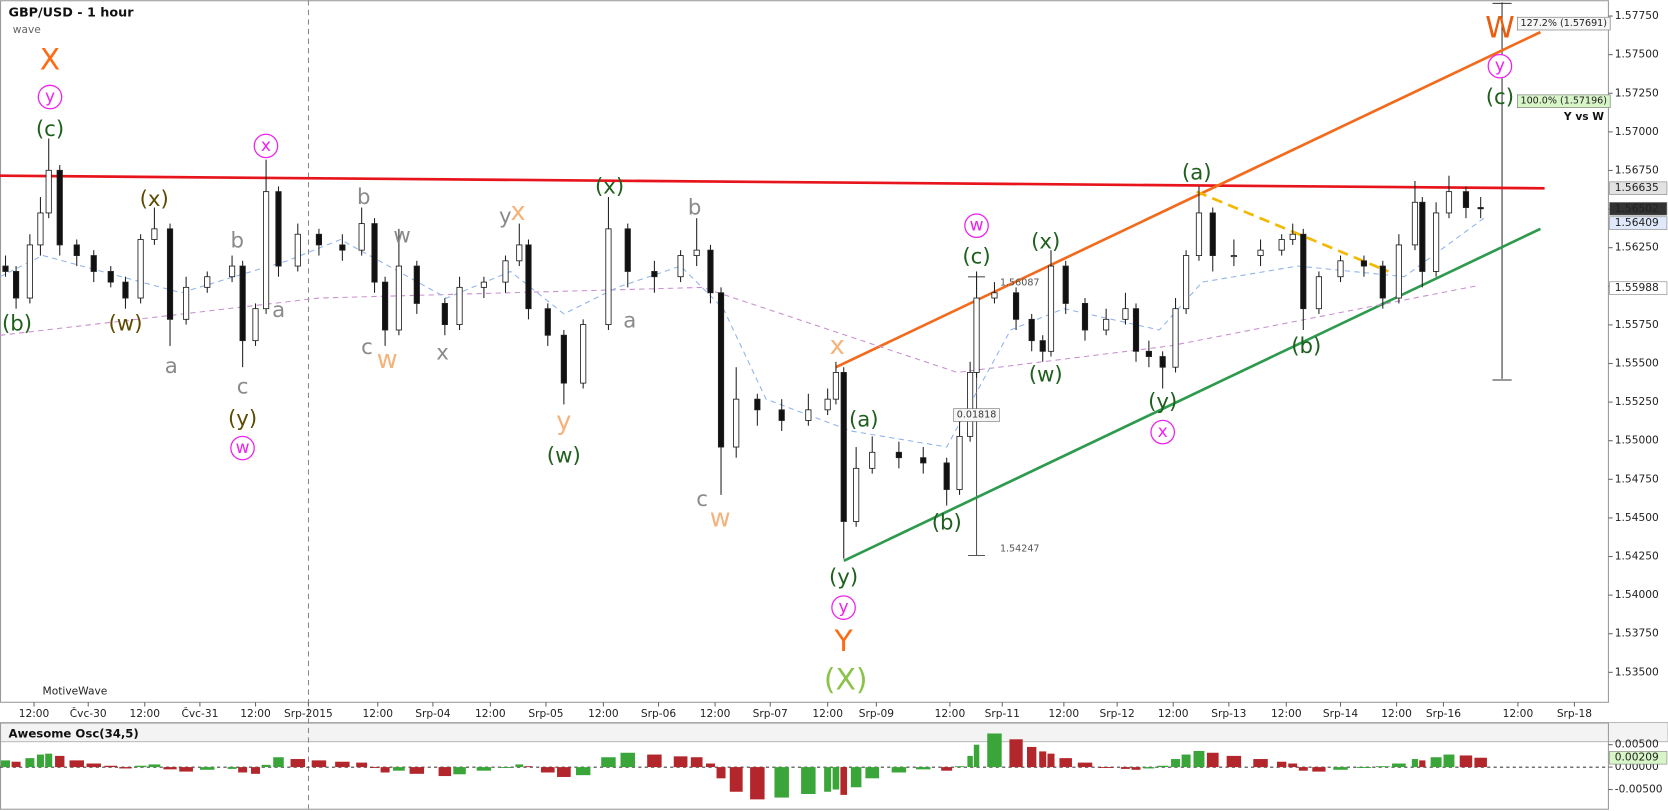 The image size is (1668, 811). Describe the element at coordinates (843, 607) in the screenshot. I see `wave-circle` at that location.